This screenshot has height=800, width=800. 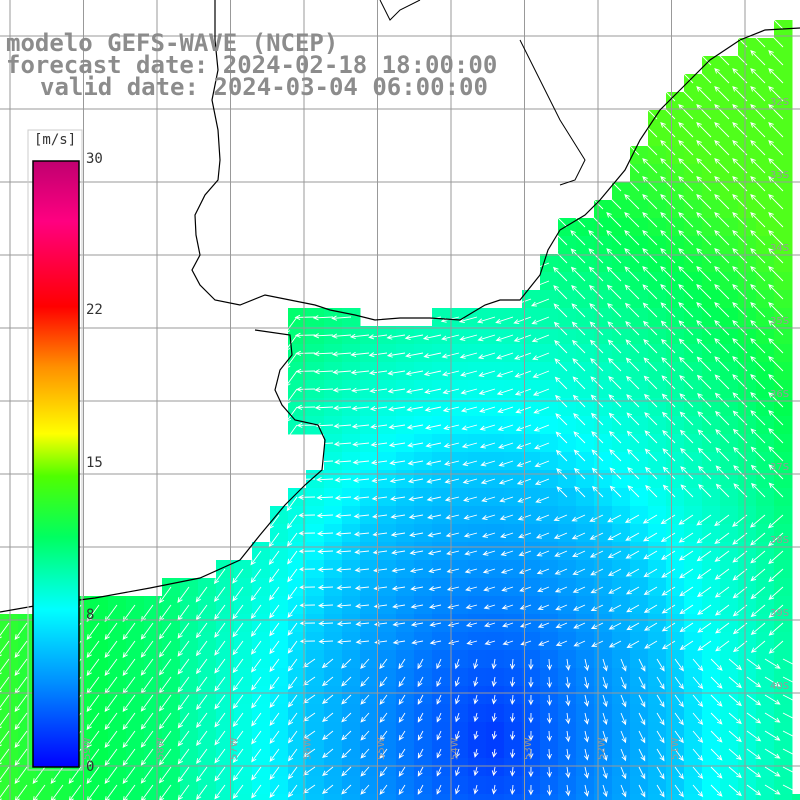 I want to click on lon-label: 54W, so click(x=455, y=748).